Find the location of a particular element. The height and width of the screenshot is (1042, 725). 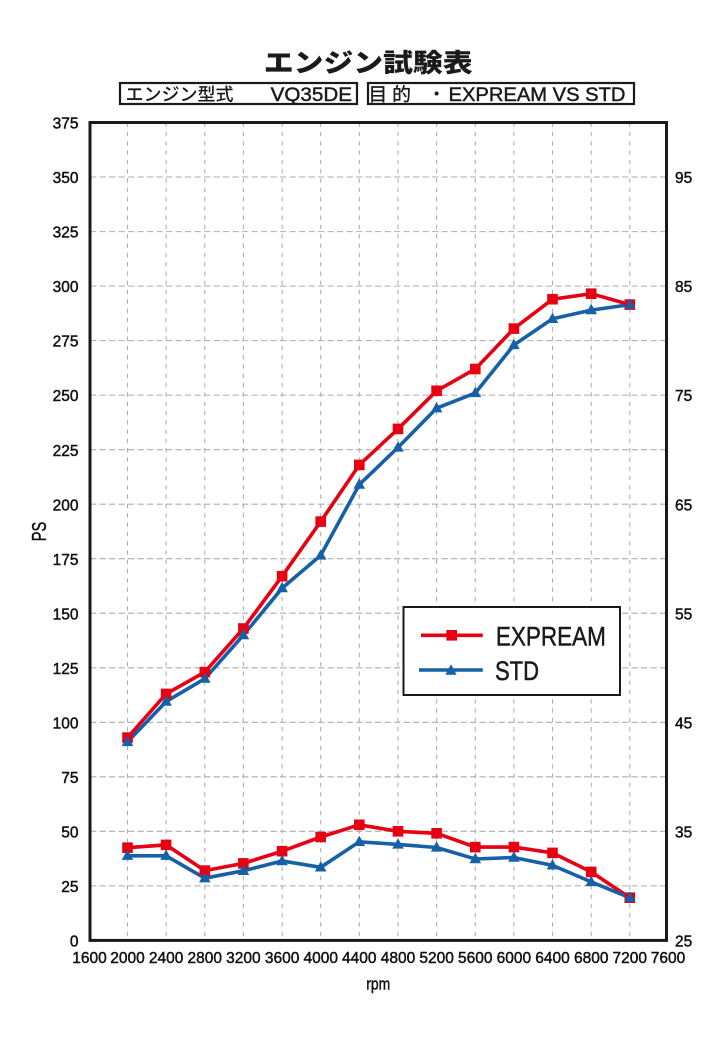

svg-text: 95 is located at coordinates (683, 178).